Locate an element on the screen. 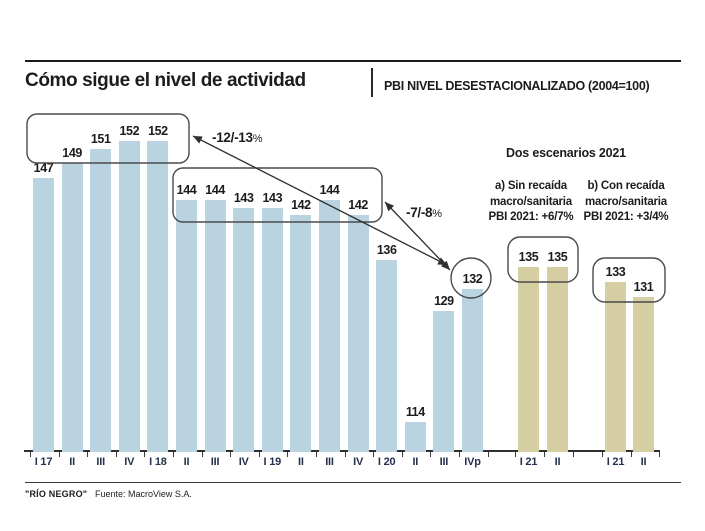  drop2-value: -7/-8 is located at coordinates (419, 212).